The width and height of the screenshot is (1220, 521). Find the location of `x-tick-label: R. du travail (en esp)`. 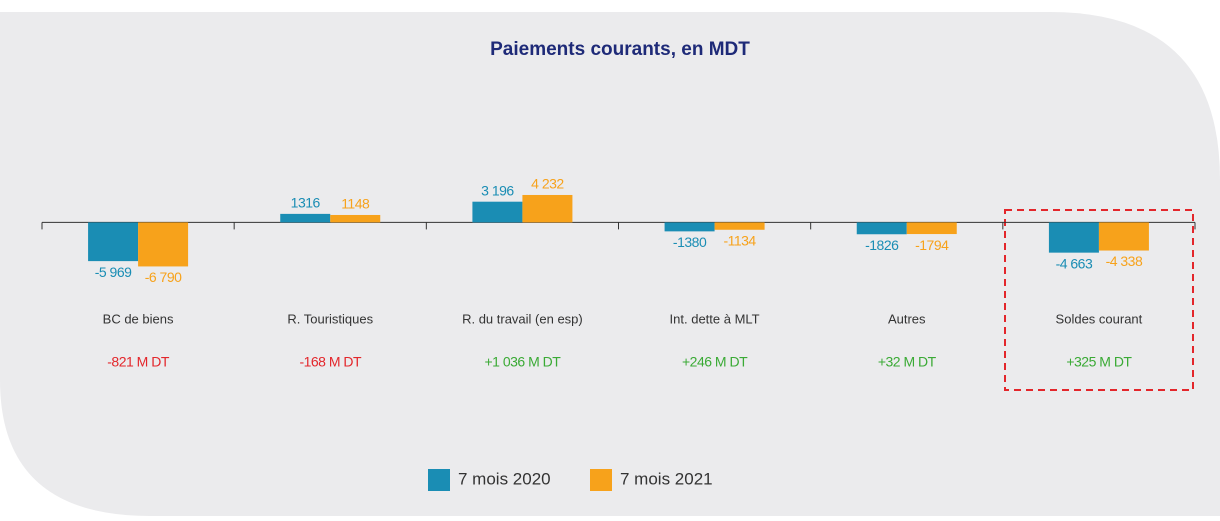

x-tick-label: R. du travail (en esp) is located at coordinates (522, 318).